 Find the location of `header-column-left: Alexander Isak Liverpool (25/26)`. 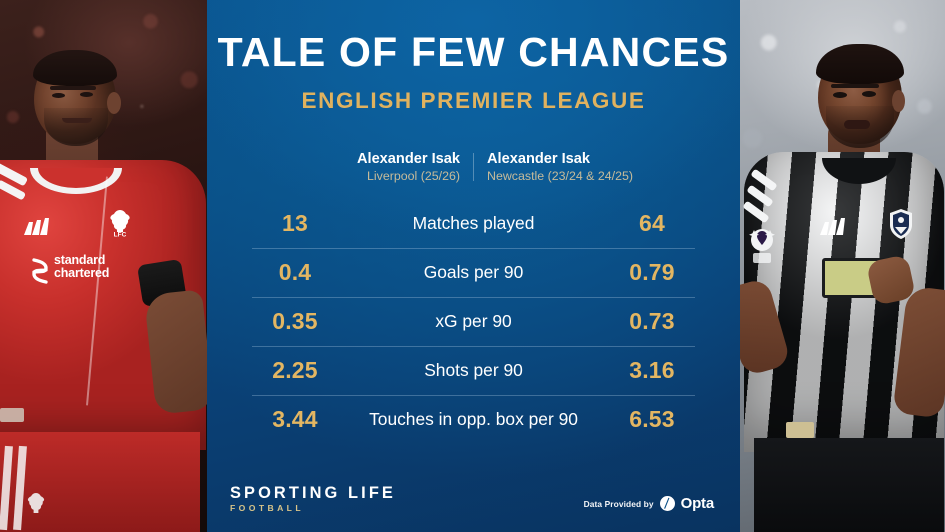

header-column-left: Alexander Isak Liverpool (25/26) is located at coordinates (392, 167).